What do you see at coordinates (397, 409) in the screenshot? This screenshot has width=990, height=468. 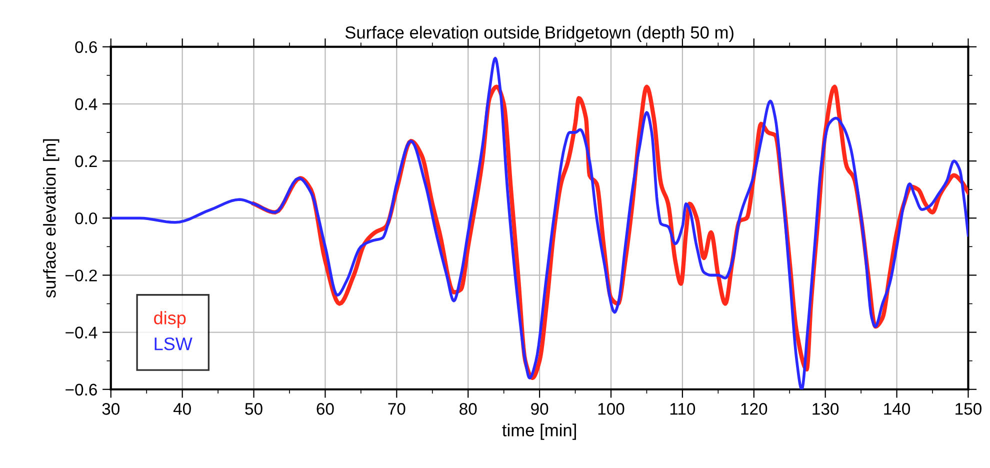 I see `x-tick-label: 70` at bounding box center [397, 409].